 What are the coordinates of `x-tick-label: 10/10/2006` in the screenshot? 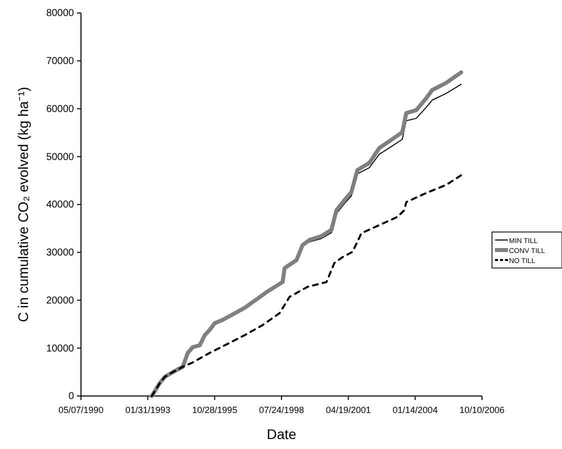 It's located at (482, 409).